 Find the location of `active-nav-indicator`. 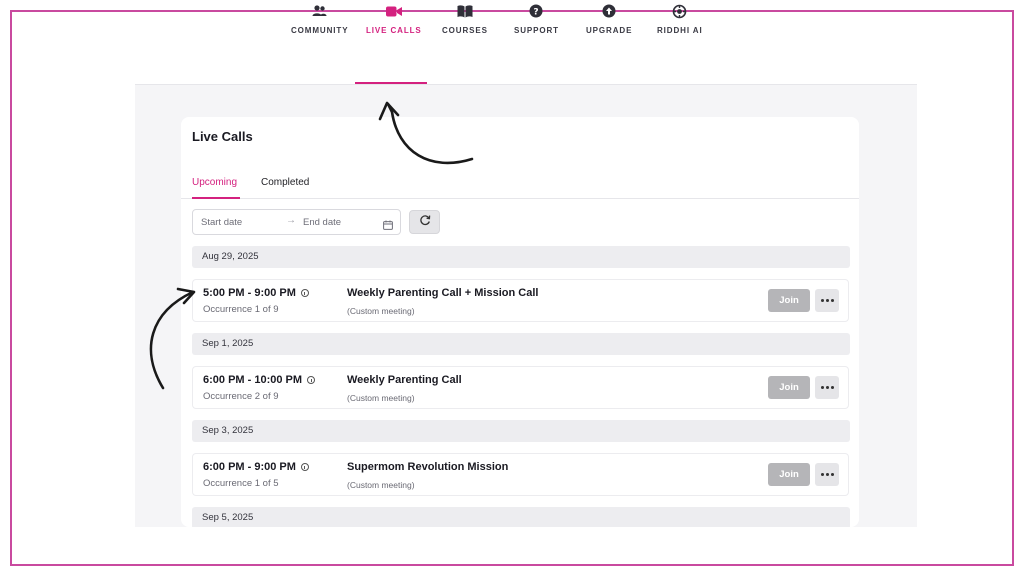

active-nav-indicator is located at coordinates (391, 83).